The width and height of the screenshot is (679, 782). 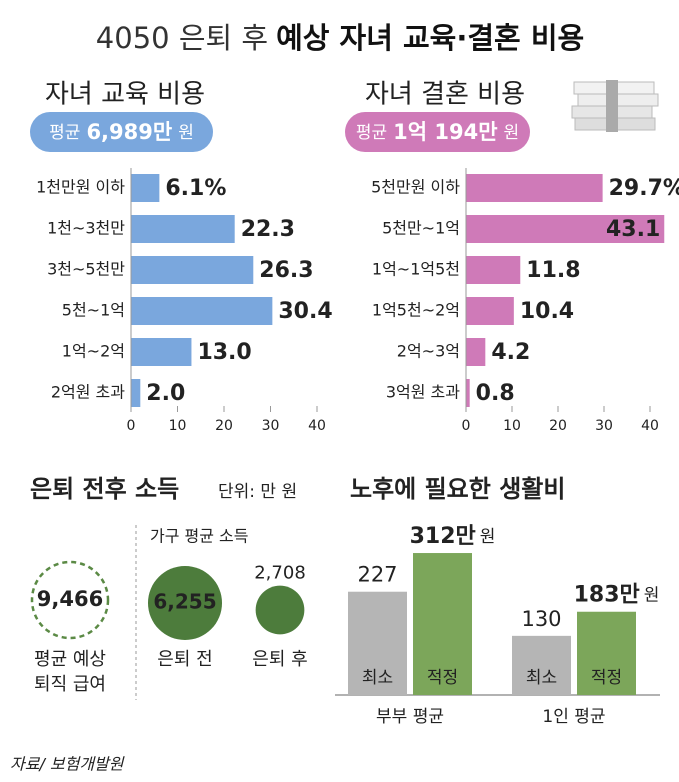 What do you see at coordinates (573, 717) in the screenshot?
I see `category-label: 1인 평균` at bounding box center [573, 717].